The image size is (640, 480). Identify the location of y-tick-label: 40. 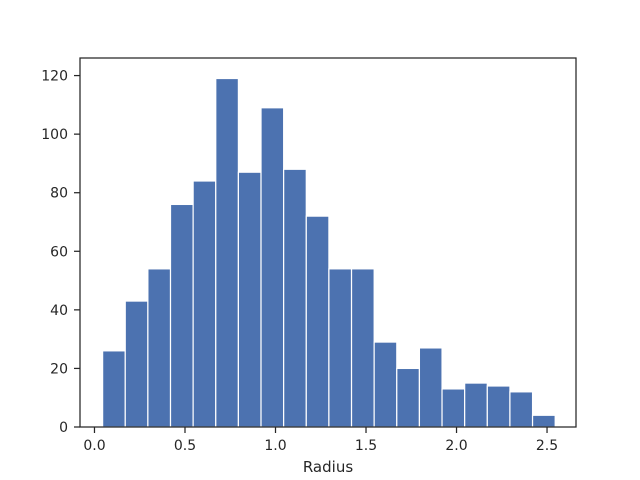
(59, 311).